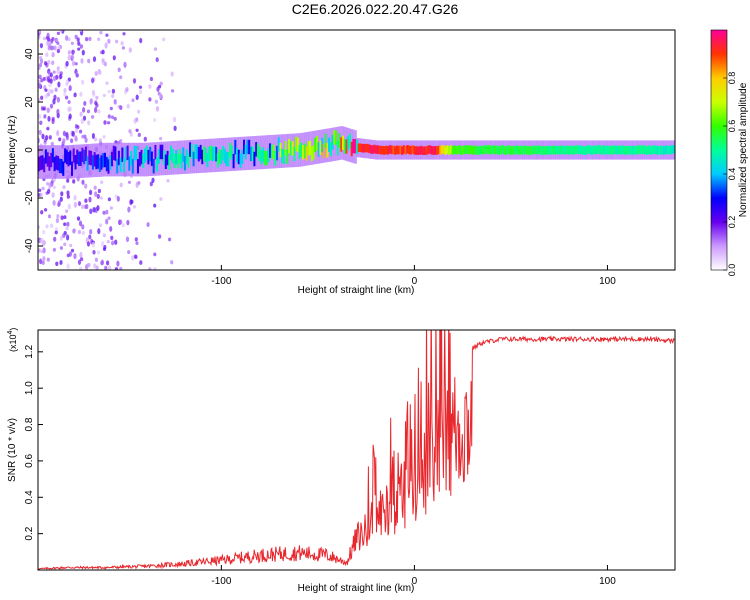 This screenshot has width=750, height=600. I want to click on snr-ylabel: SNR (10 * v/v), so click(12, 450).